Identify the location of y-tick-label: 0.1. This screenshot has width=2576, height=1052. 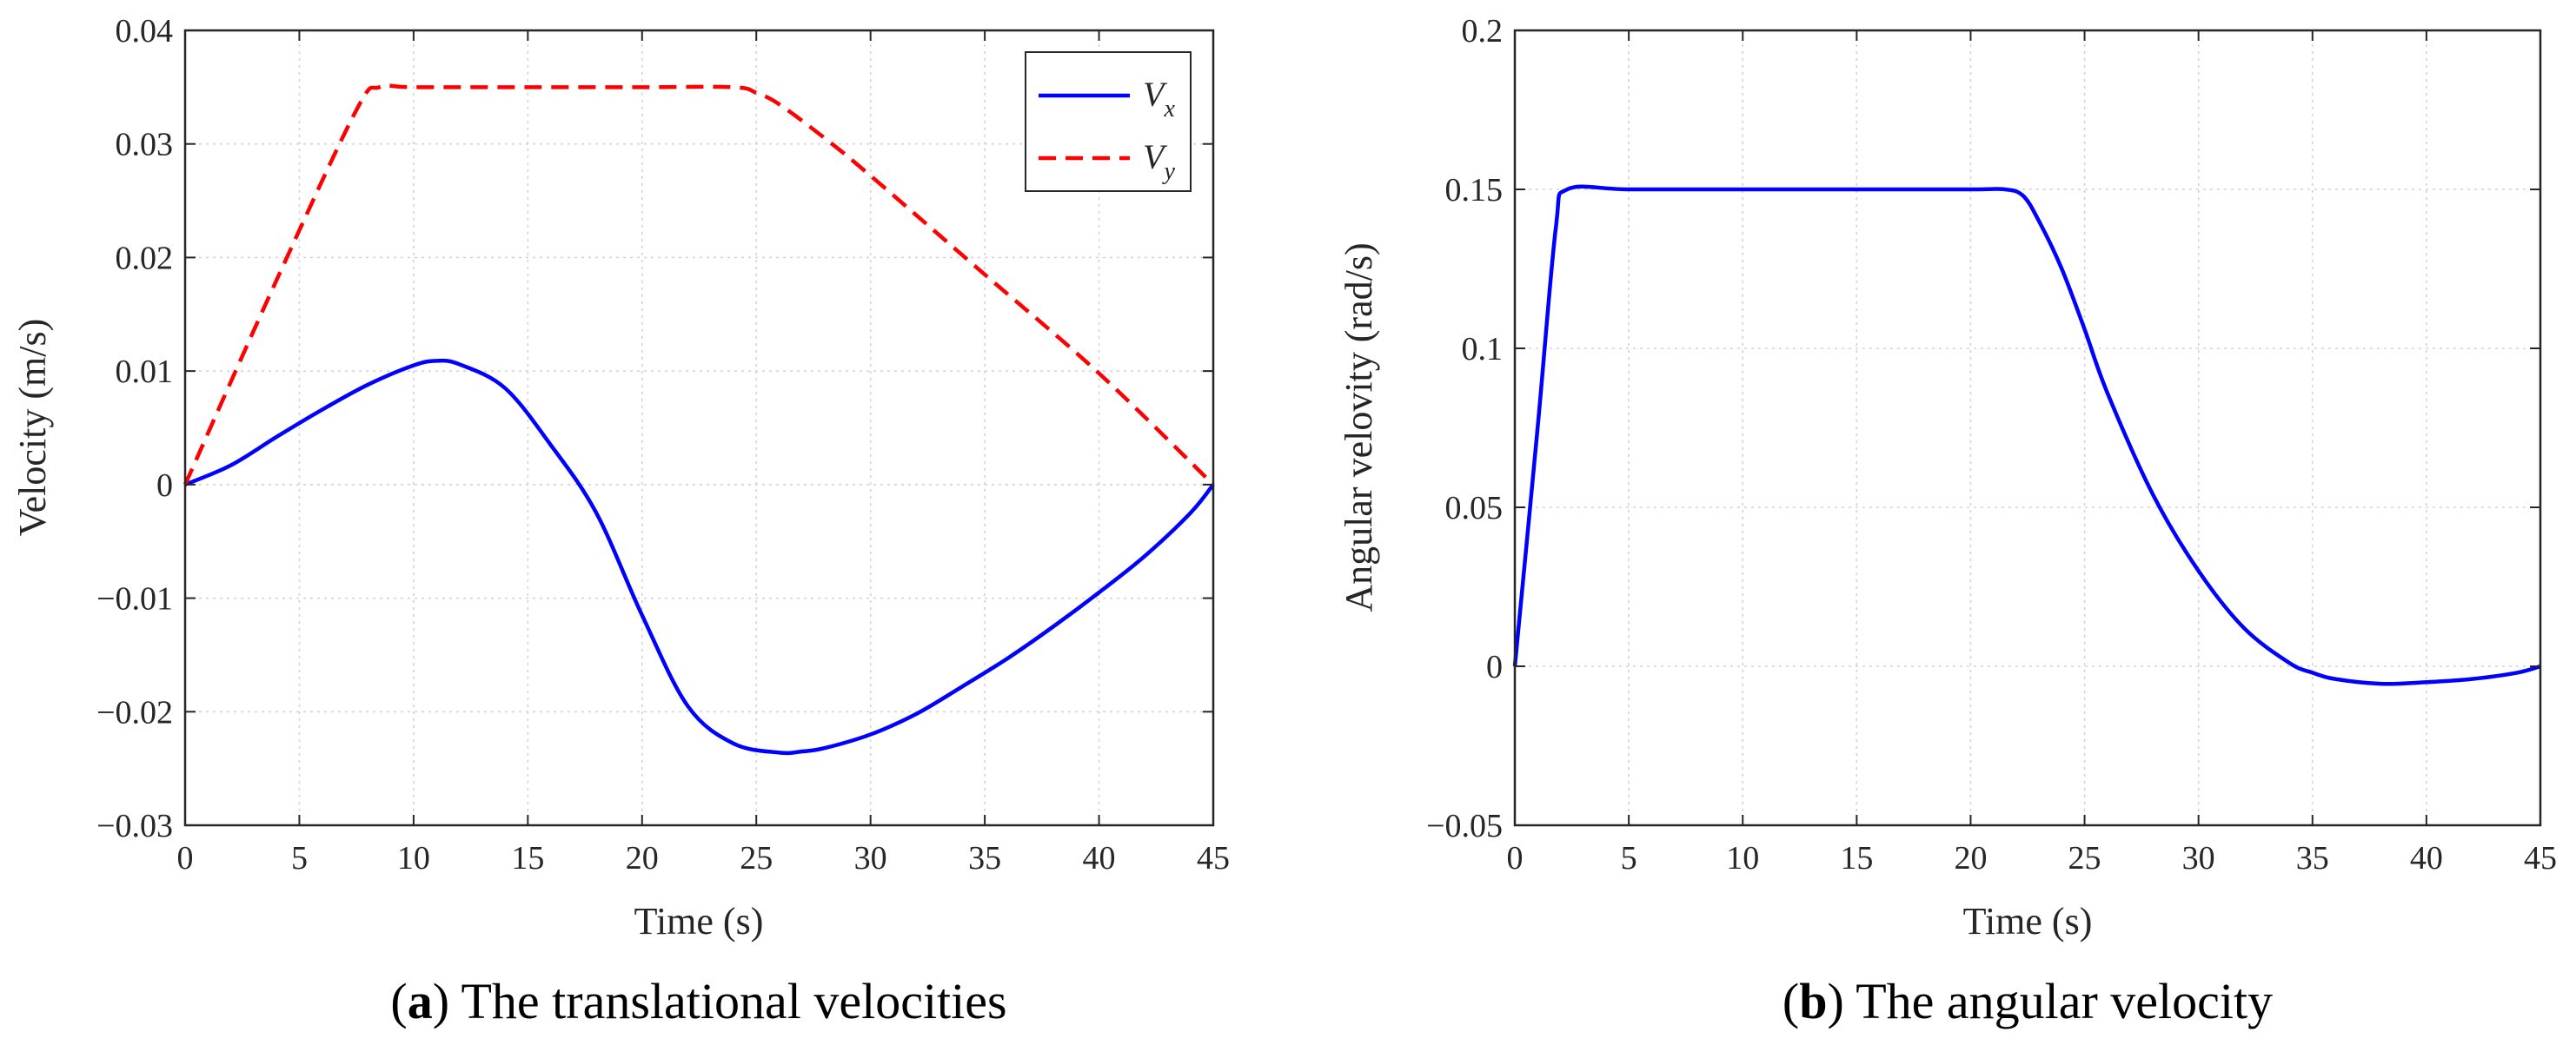
(1483, 349).